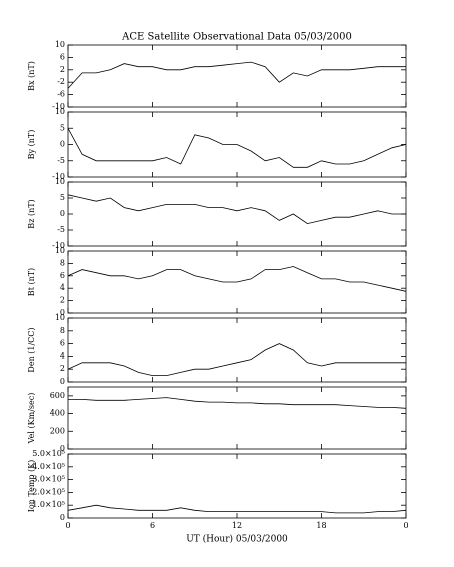  Describe the element at coordinates (57, 430) in the screenshot. I see `y-tick-label: 200` at that location.